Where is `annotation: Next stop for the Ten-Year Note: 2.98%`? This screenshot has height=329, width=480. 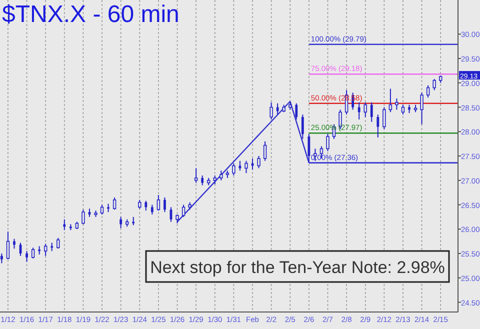
annotation: Next stop for the Ten-Year Note: 2.98% is located at coordinates (297, 267).